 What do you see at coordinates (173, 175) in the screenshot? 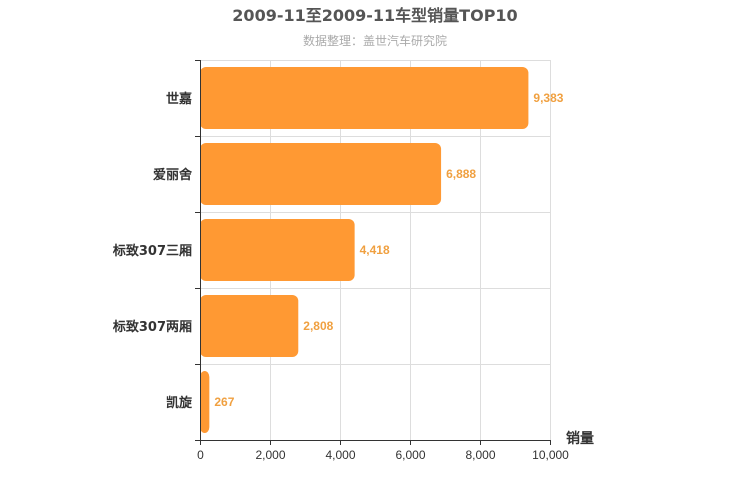
I see `category-label: 爱丽舍` at bounding box center [173, 175].